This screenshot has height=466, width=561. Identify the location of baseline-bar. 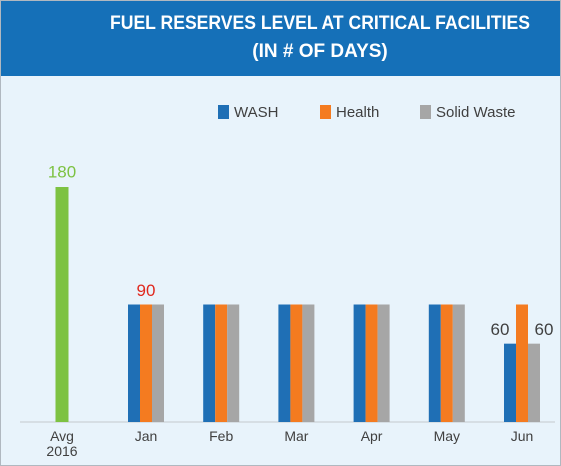
(62, 304).